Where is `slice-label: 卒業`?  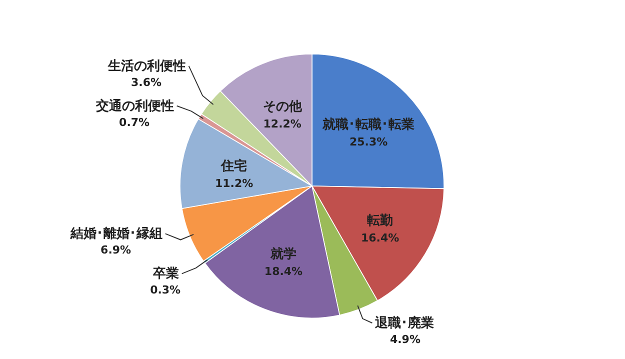
slice-label: 卒業 is located at coordinates (165, 274).